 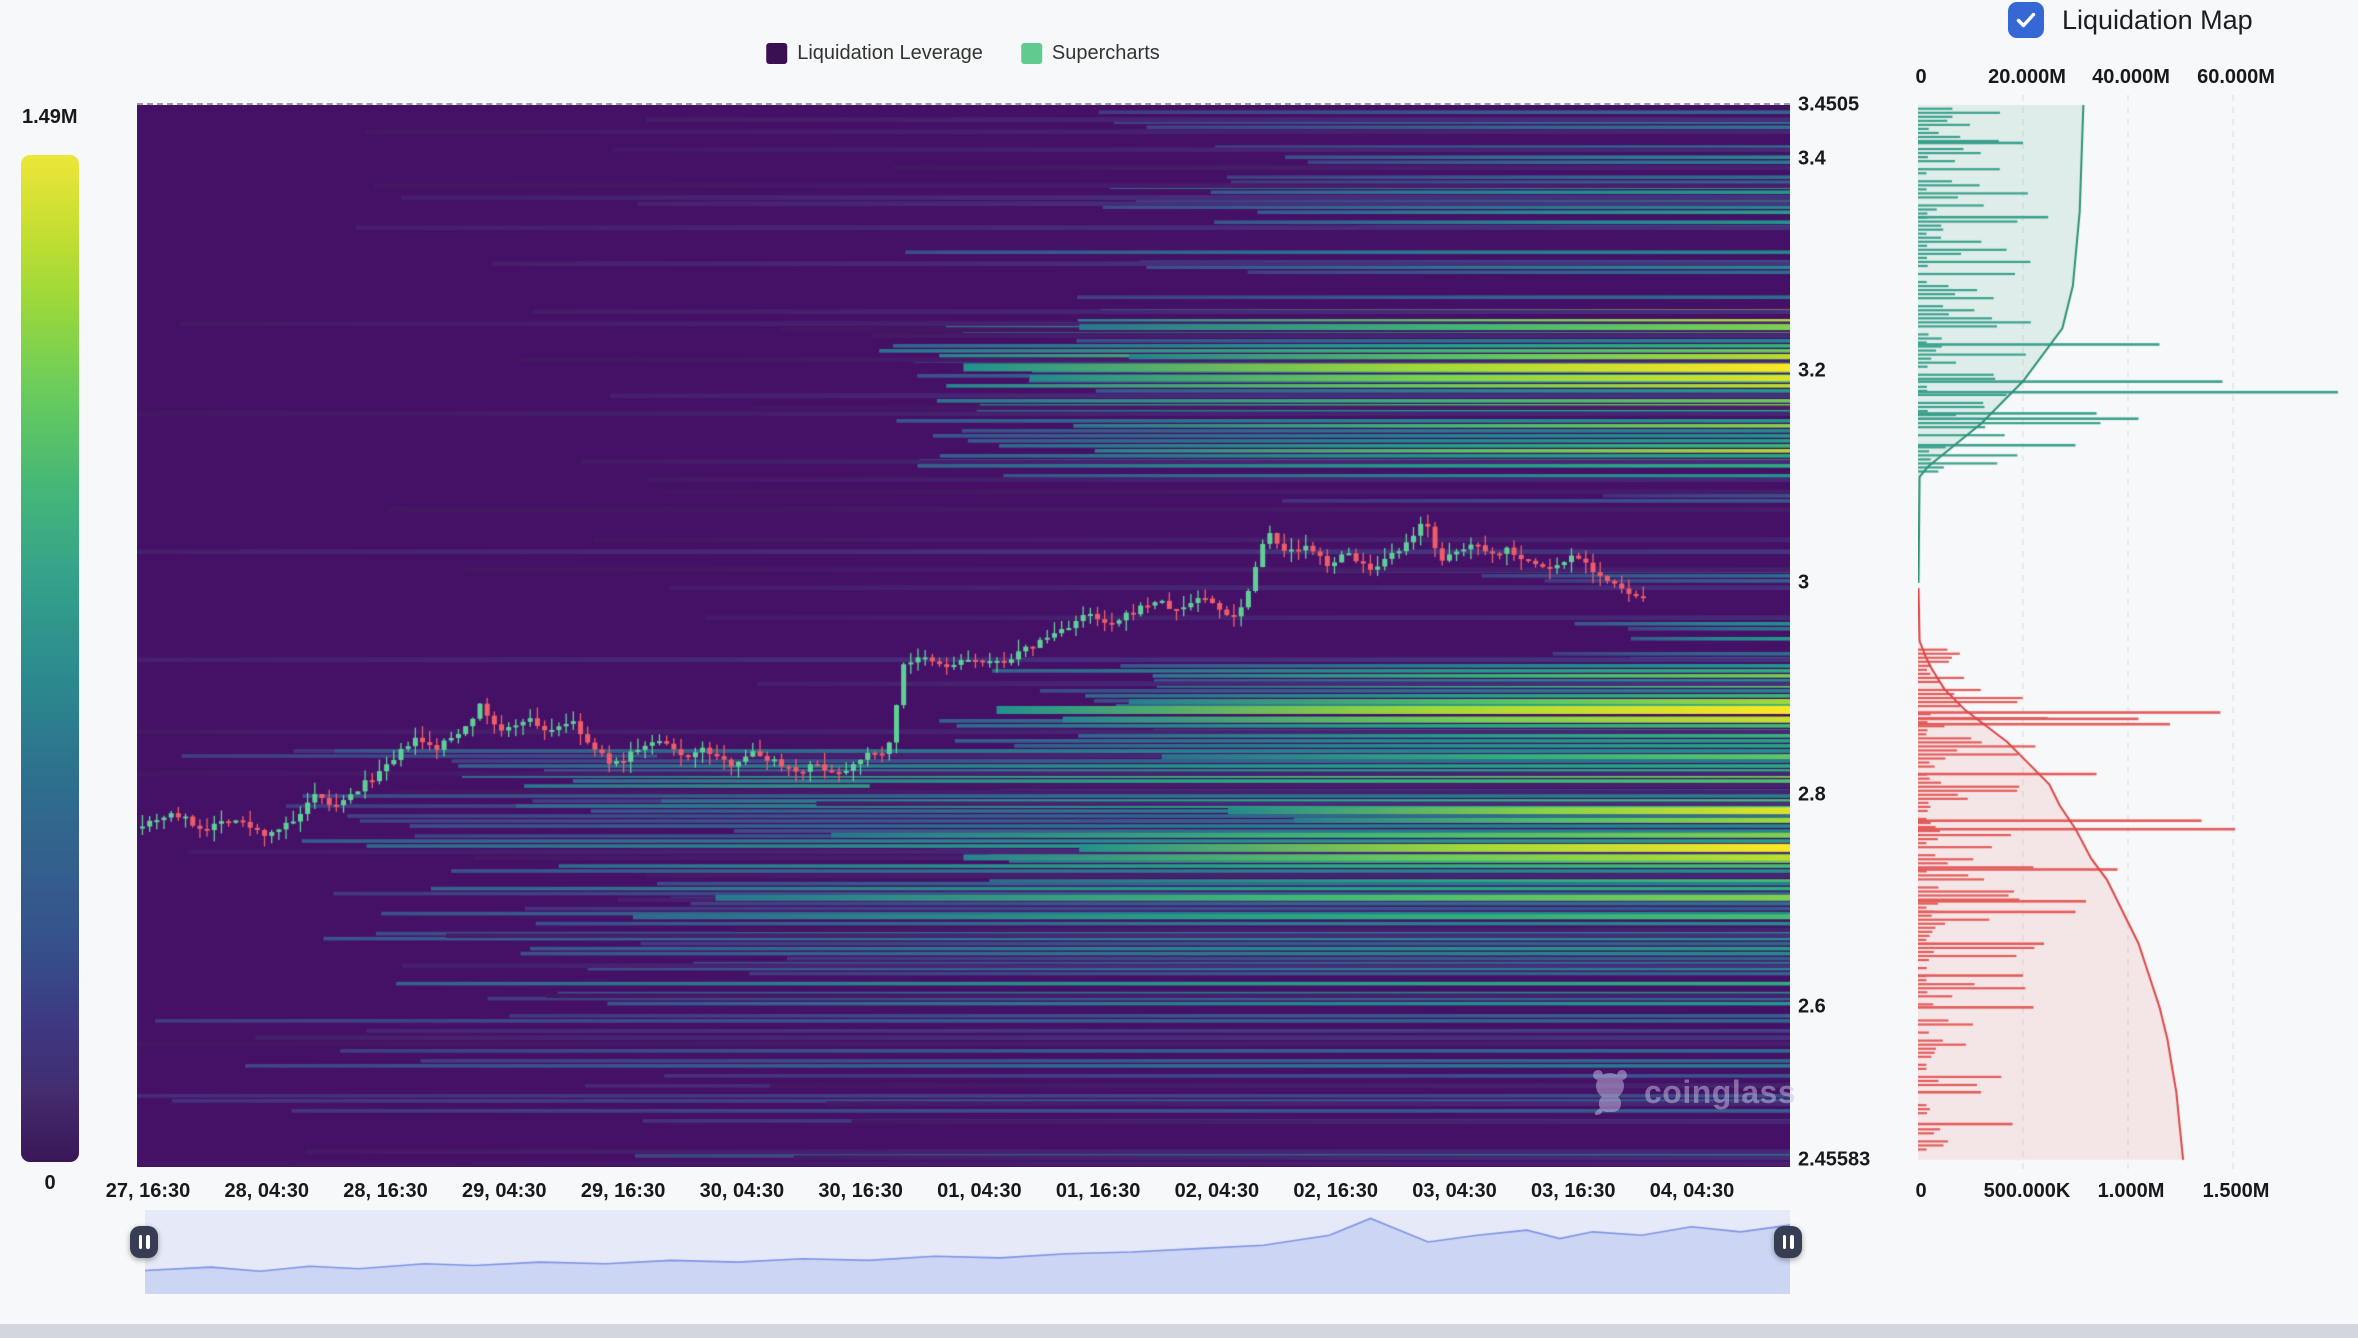 I want to click on price-tick-label: 3, so click(x=1804, y=582).